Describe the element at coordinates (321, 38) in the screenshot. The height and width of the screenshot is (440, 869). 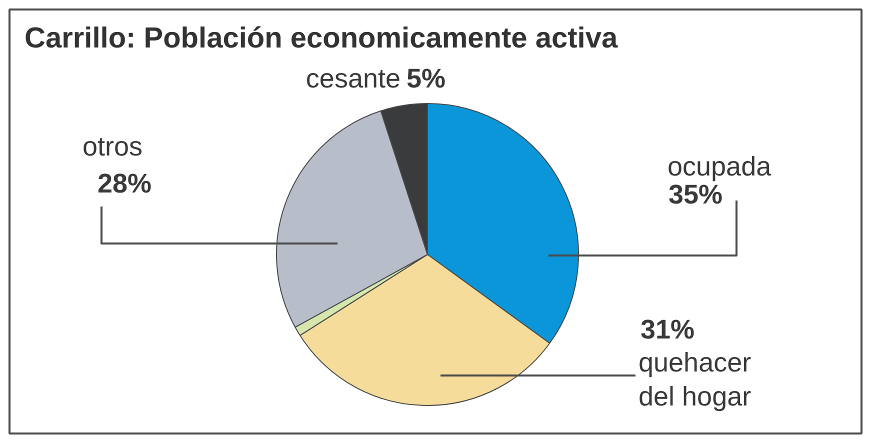
I see `chart-title: Carrillo: Población economicamente activa` at that location.